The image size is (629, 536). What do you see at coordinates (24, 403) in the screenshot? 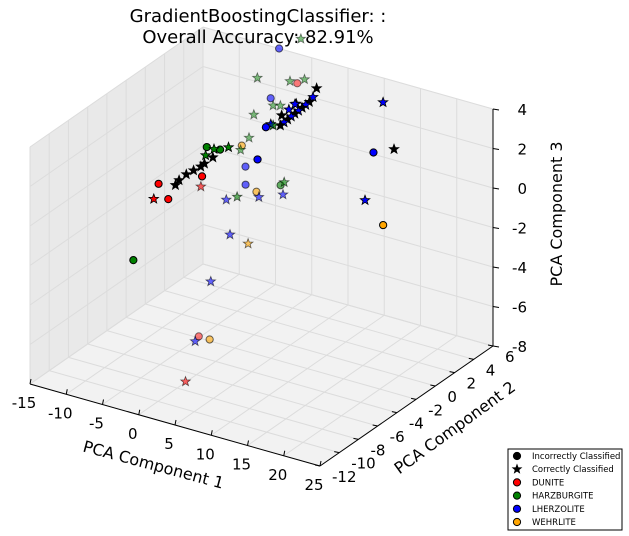
I see `x-tick-label: -15` at bounding box center [24, 403].